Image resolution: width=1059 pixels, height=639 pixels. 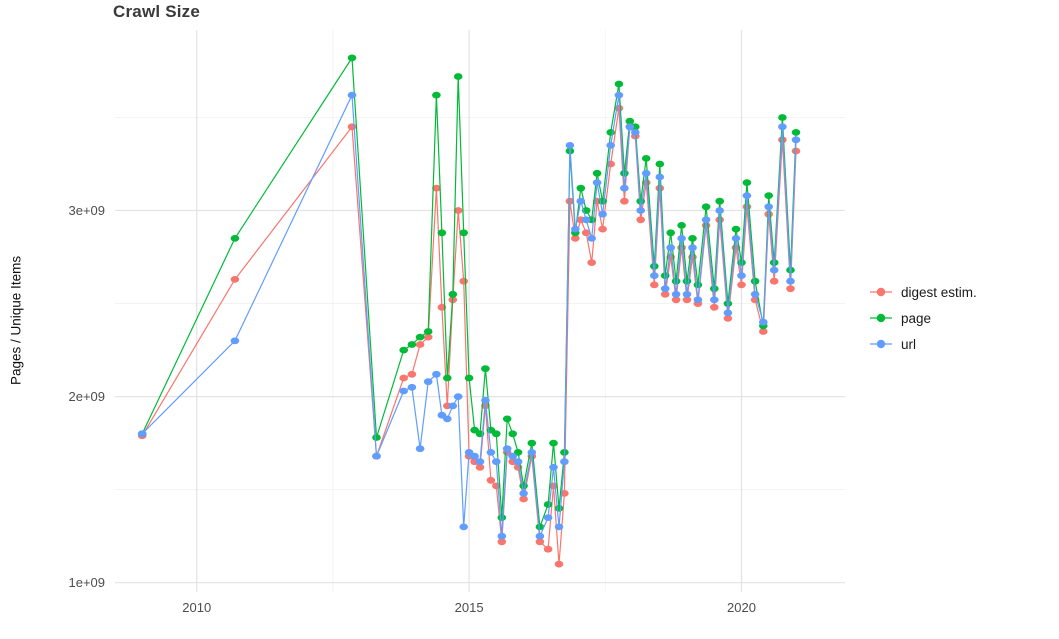 What do you see at coordinates (196, 607) in the screenshot?
I see `x-tick-label: 2010` at bounding box center [196, 607].